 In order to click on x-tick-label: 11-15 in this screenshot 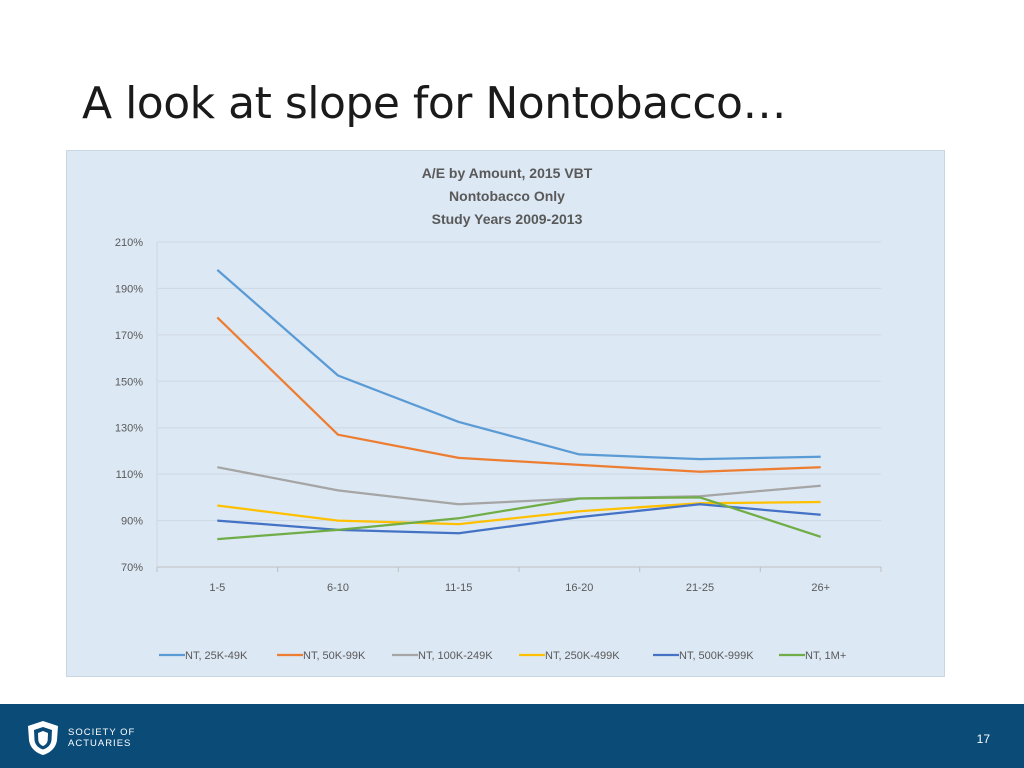, I will do `click(458, 588)`.